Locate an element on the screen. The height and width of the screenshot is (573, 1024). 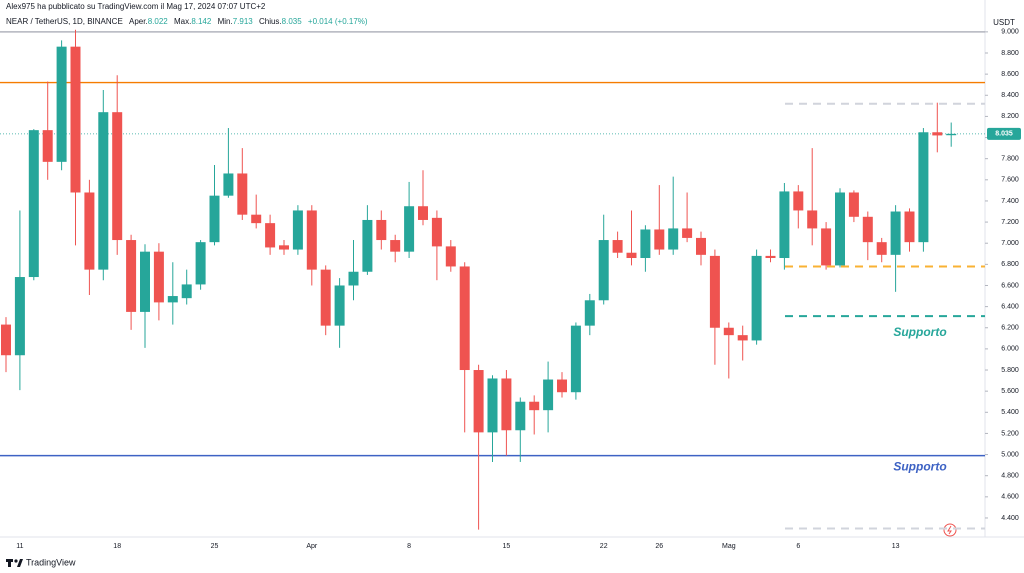
brand: TradingView is located at coordinates (51, 562).